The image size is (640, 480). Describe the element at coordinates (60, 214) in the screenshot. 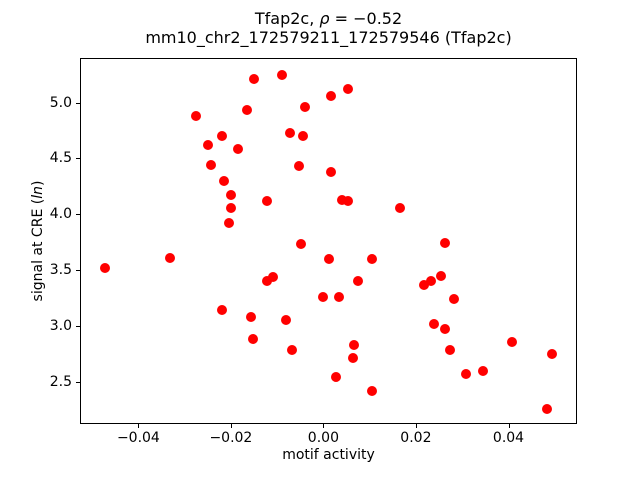

I see `y-tick-label: 4.0` at that location.